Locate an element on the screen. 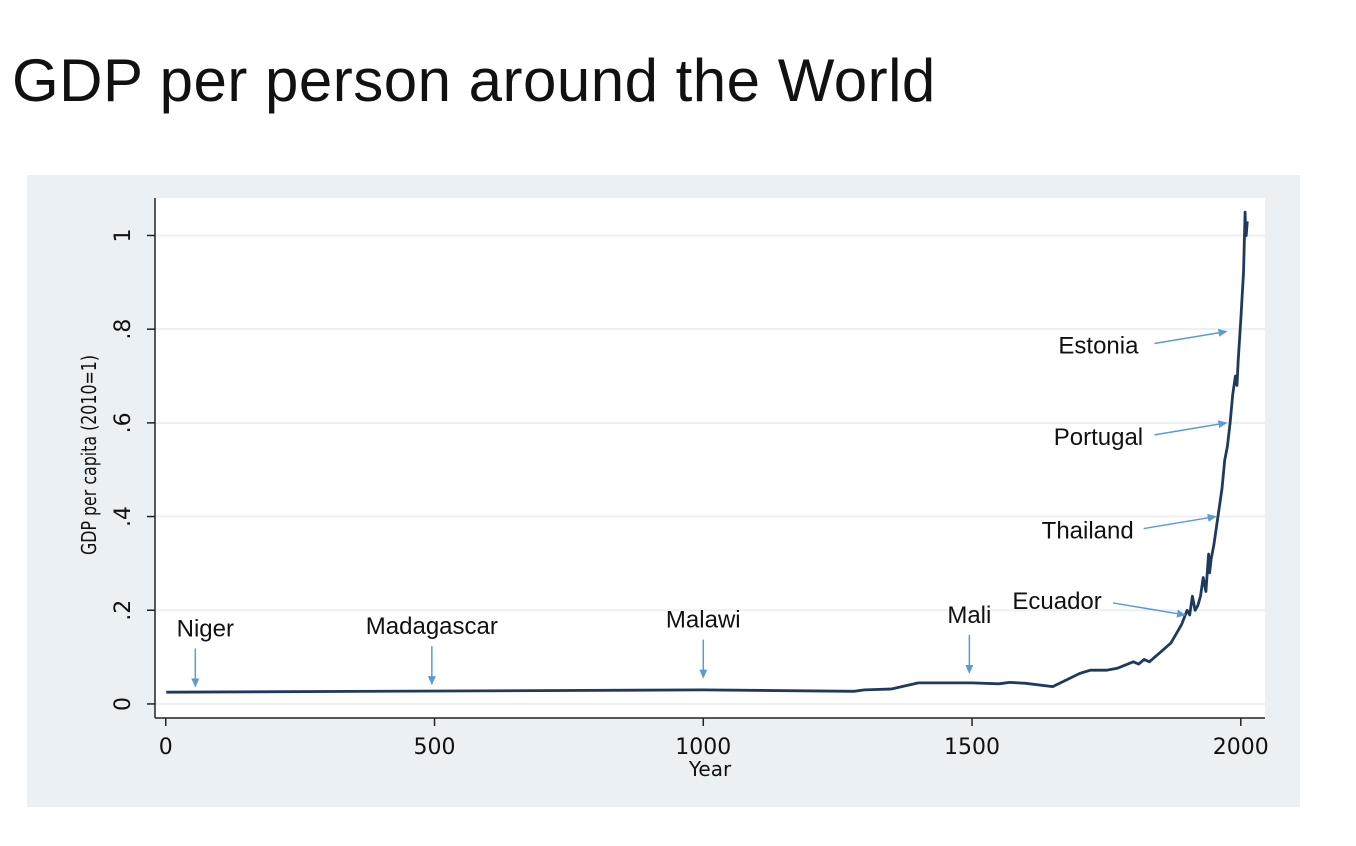 This screenshot has width=1356, height=846. y-tick-label: 0 is located at coordinates (123, 704).